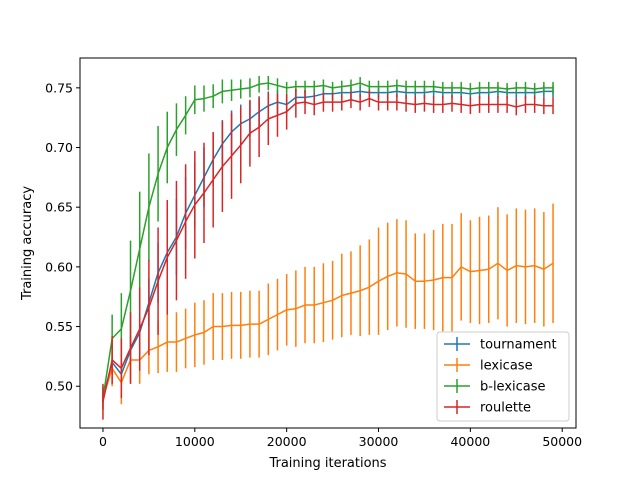 The image size is (640, 480). What do you see at coordinates (59, 147) in the screenshot?
I see `y-tick-label: 0.70` at bounding box center [59, 147].